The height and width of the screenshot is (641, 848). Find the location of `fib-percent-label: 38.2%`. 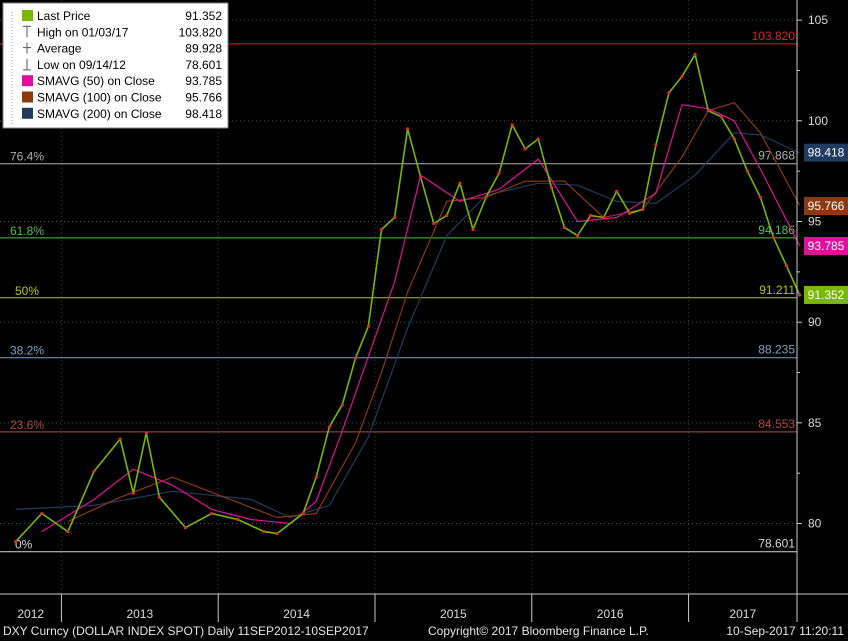

fib-percent-label: 38.2% is located at coordinates (27, 351).